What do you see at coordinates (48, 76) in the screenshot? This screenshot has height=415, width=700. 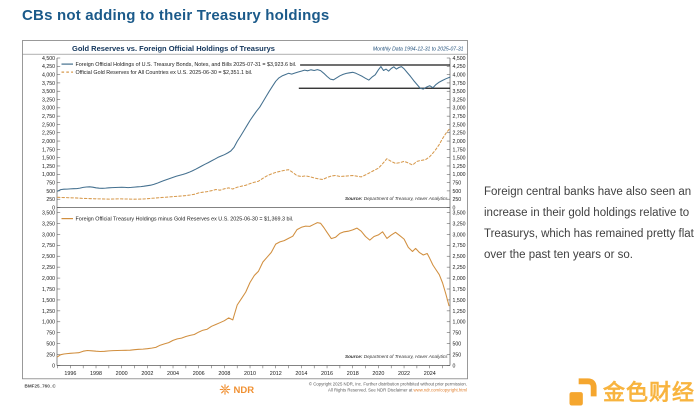 I see `ytick-left: 4,000` at bounding box center [48, 76].